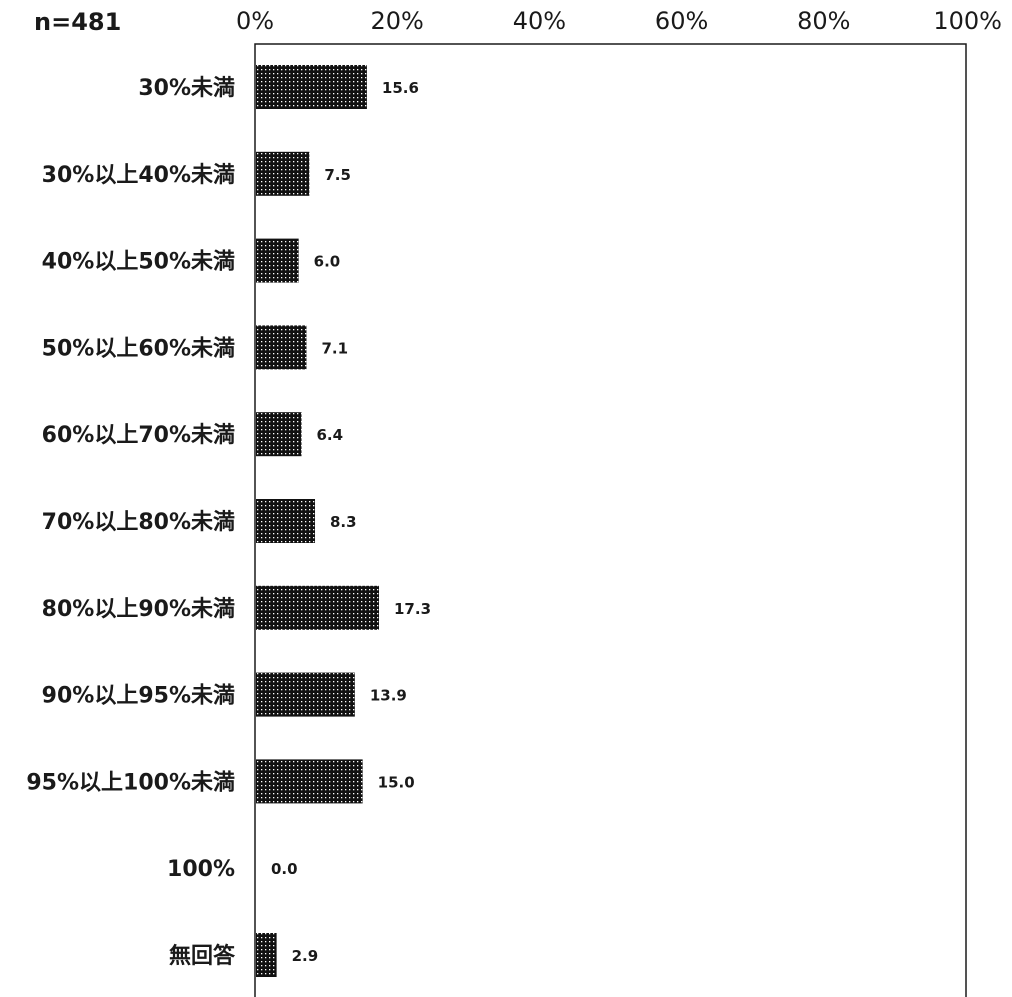  Describe the element at coordinates (334, 348) in the screenshot. I see `value-label: 7.1` at that location.